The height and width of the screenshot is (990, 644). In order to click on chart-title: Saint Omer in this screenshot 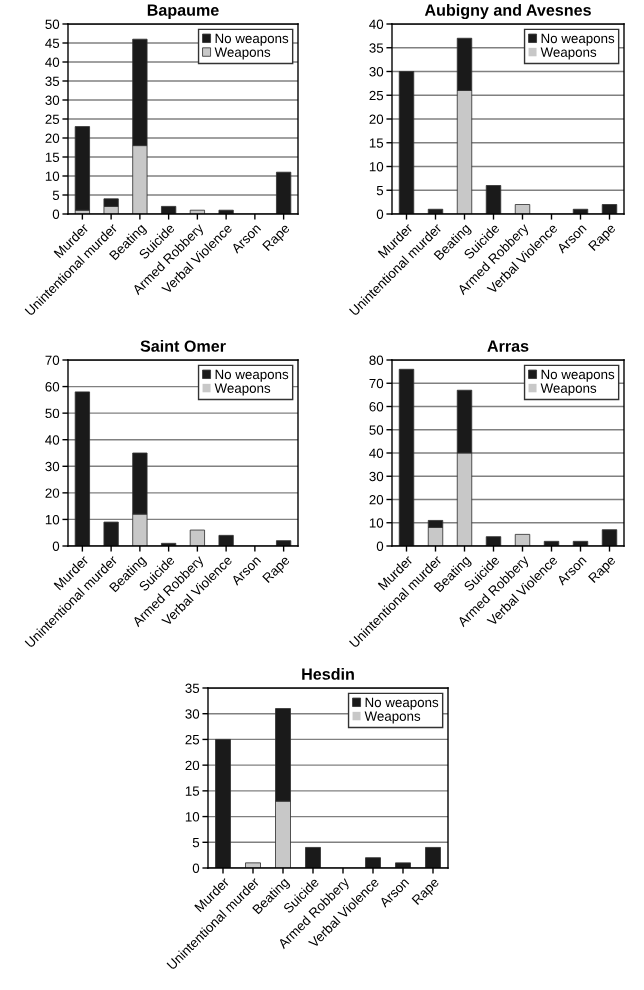, I will do `click(183, 345)`.